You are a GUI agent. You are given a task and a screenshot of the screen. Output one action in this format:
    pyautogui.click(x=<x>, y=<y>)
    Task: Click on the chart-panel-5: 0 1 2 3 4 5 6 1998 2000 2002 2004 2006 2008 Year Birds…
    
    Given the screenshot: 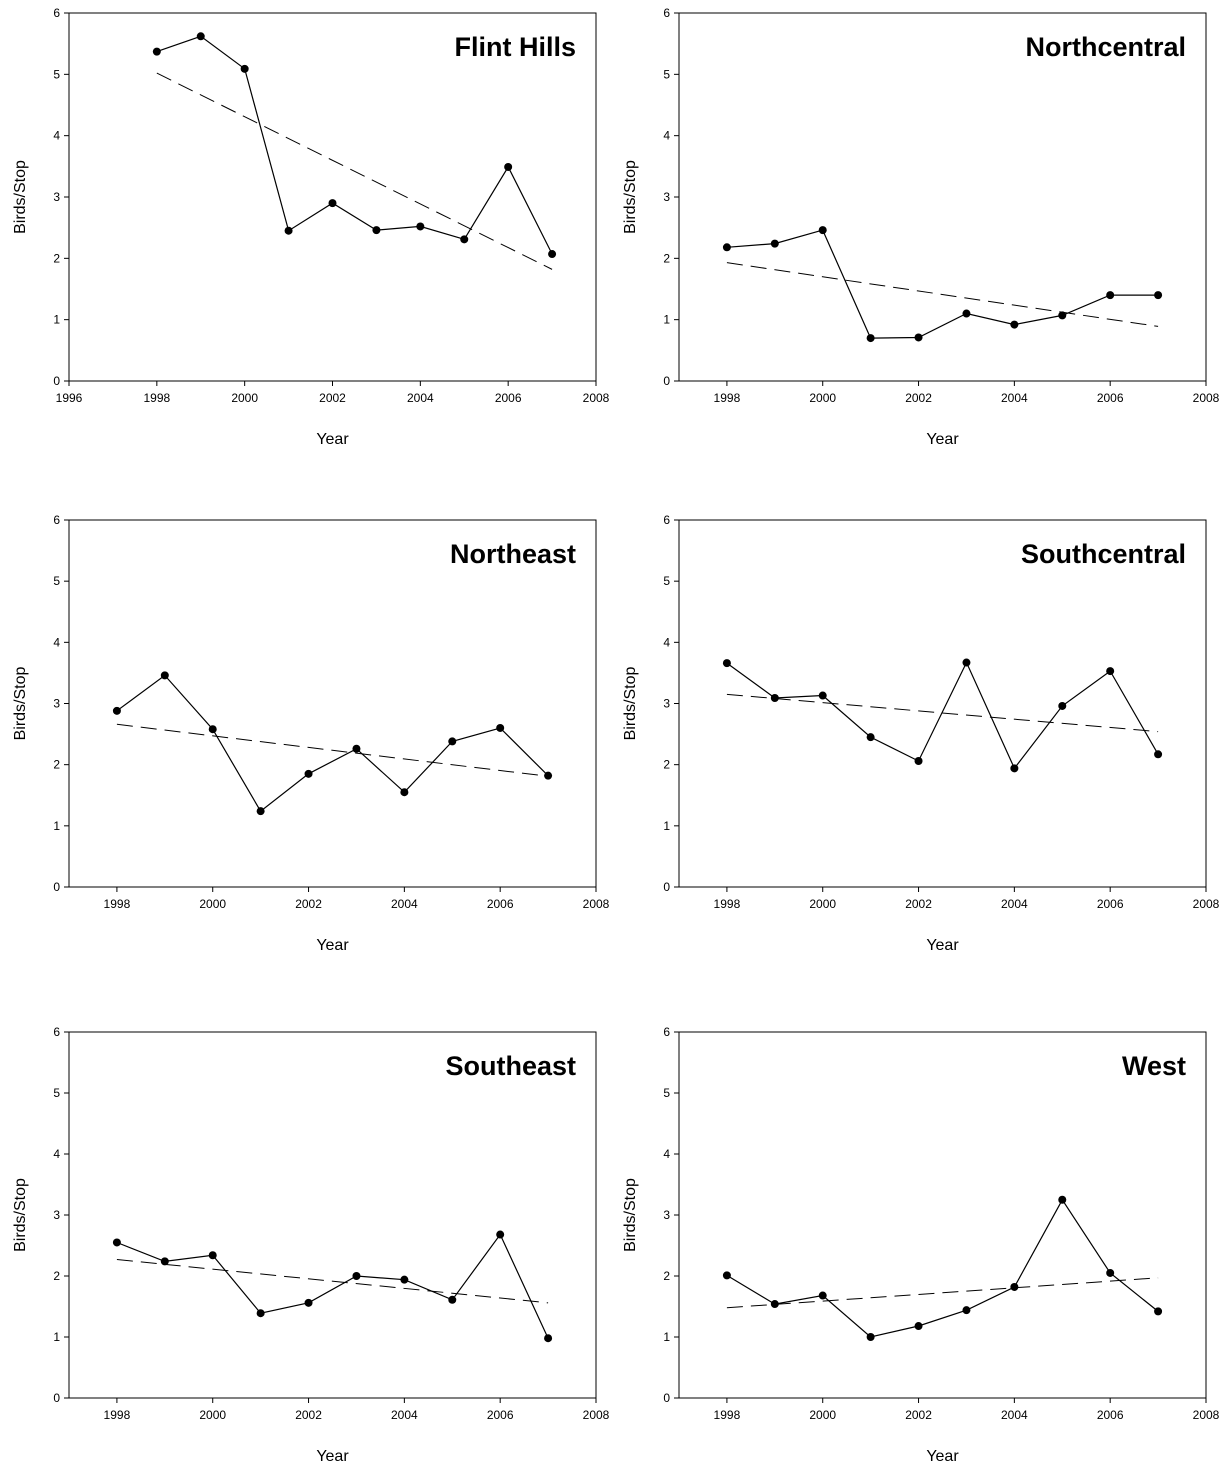 What is the action you would take?
    pyautogui.click(x=311, y=1245)
    